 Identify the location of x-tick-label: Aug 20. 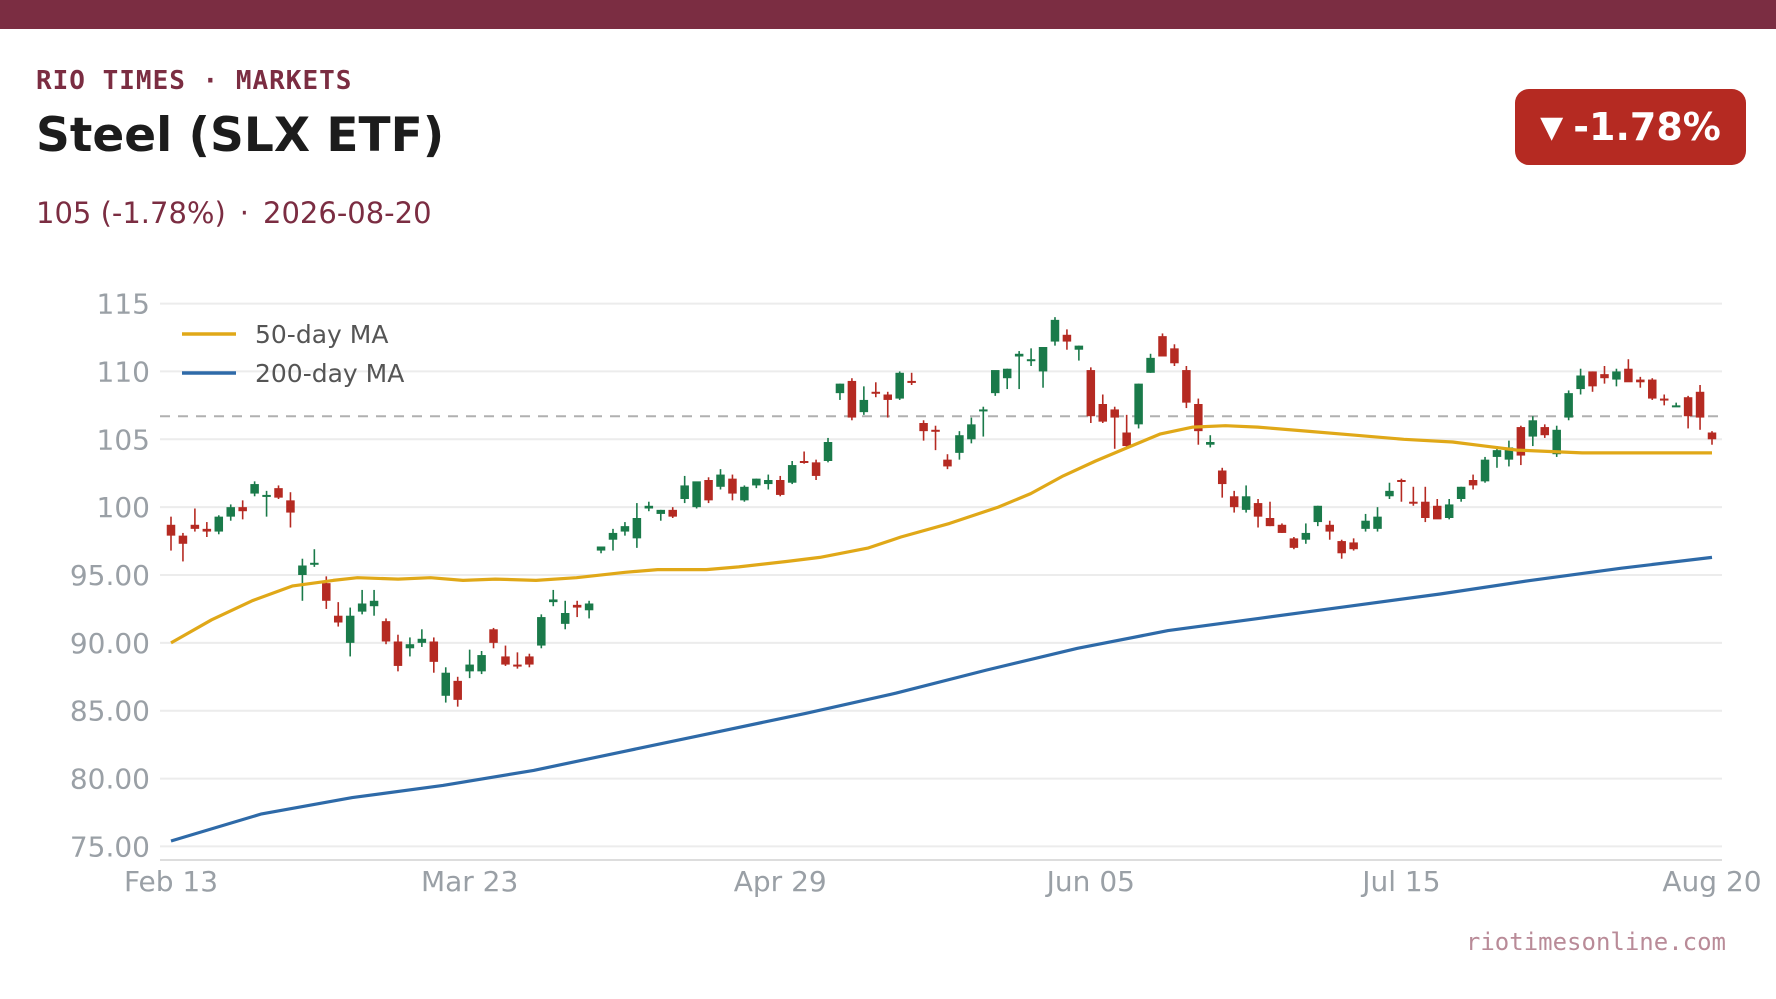
(1711, 881).